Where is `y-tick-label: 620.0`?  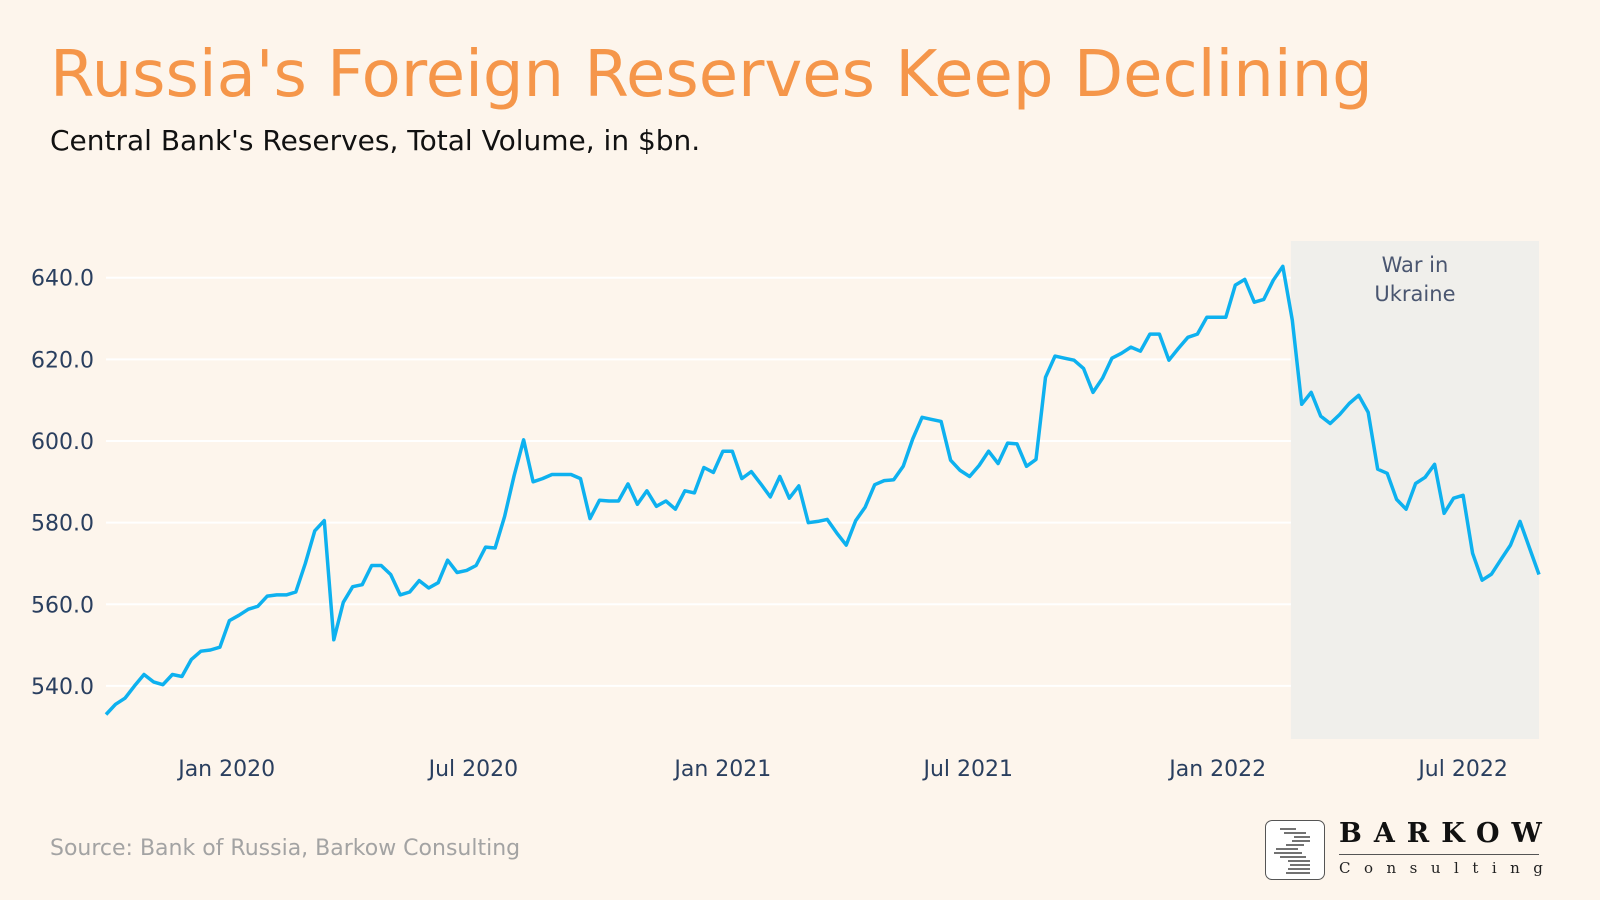
y-tick-label: 620.0 is located at coordinates (62, 360).